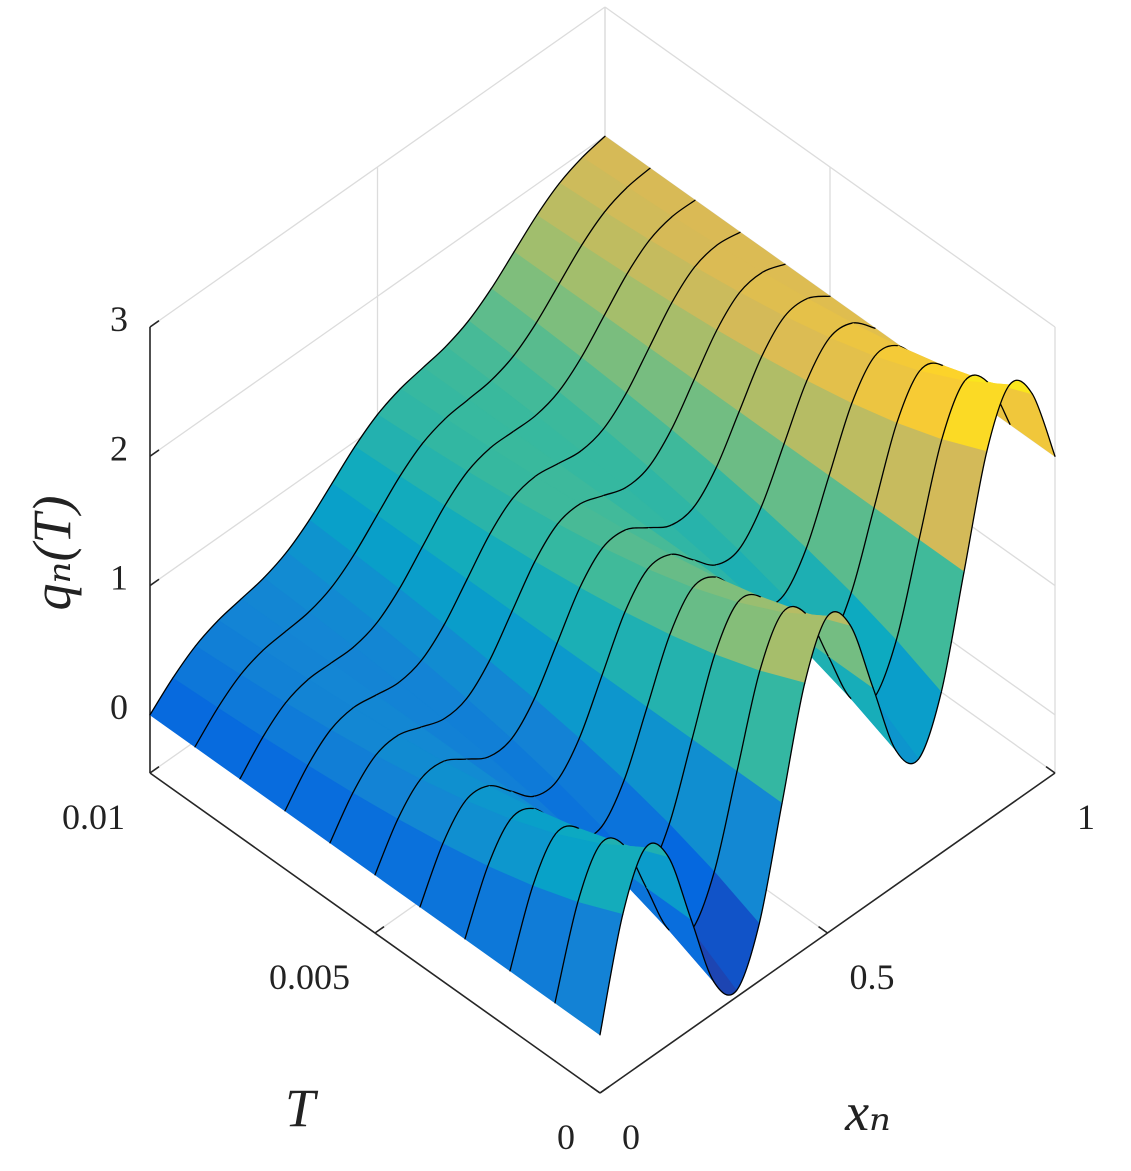  Describe the element at coordinates (872, 977) in the screenshot. I see `x-tick-label: 0.5` at that location.